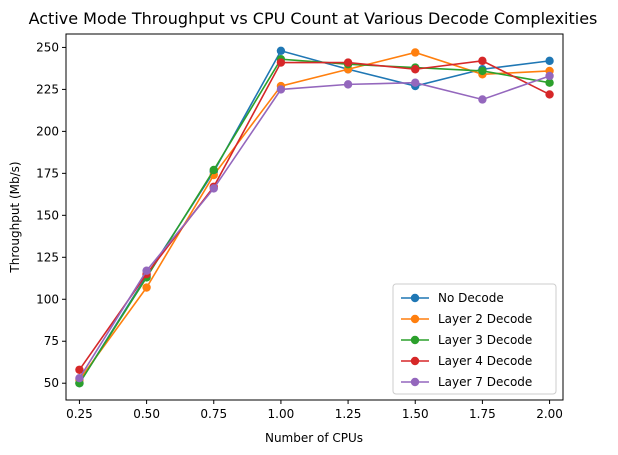  Describe the element at coordinates (213, 414) in the screenshot. I see `x-tick-label: 0.75` at that location.